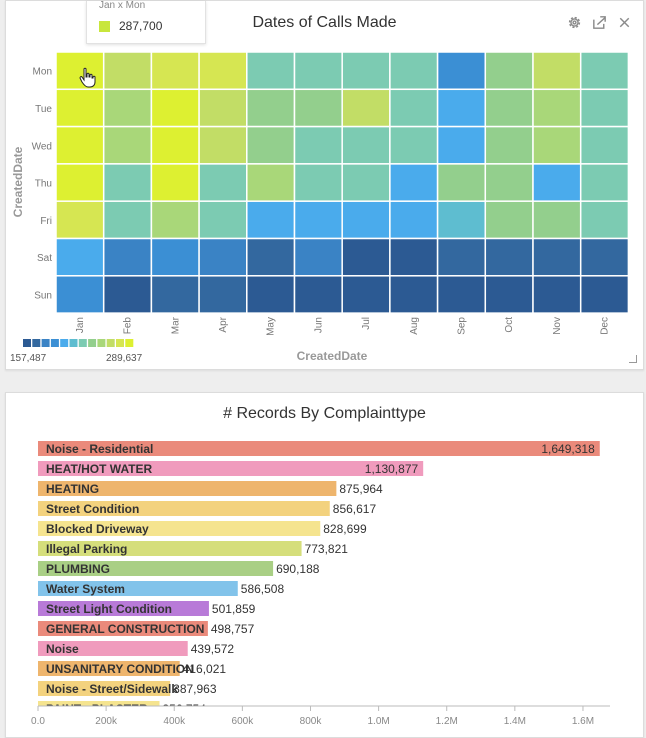  What do you see at coordinates (263, 589) in the screenshot?
I see `bar-value-label: 586,508` at bounding box center [263, 589].